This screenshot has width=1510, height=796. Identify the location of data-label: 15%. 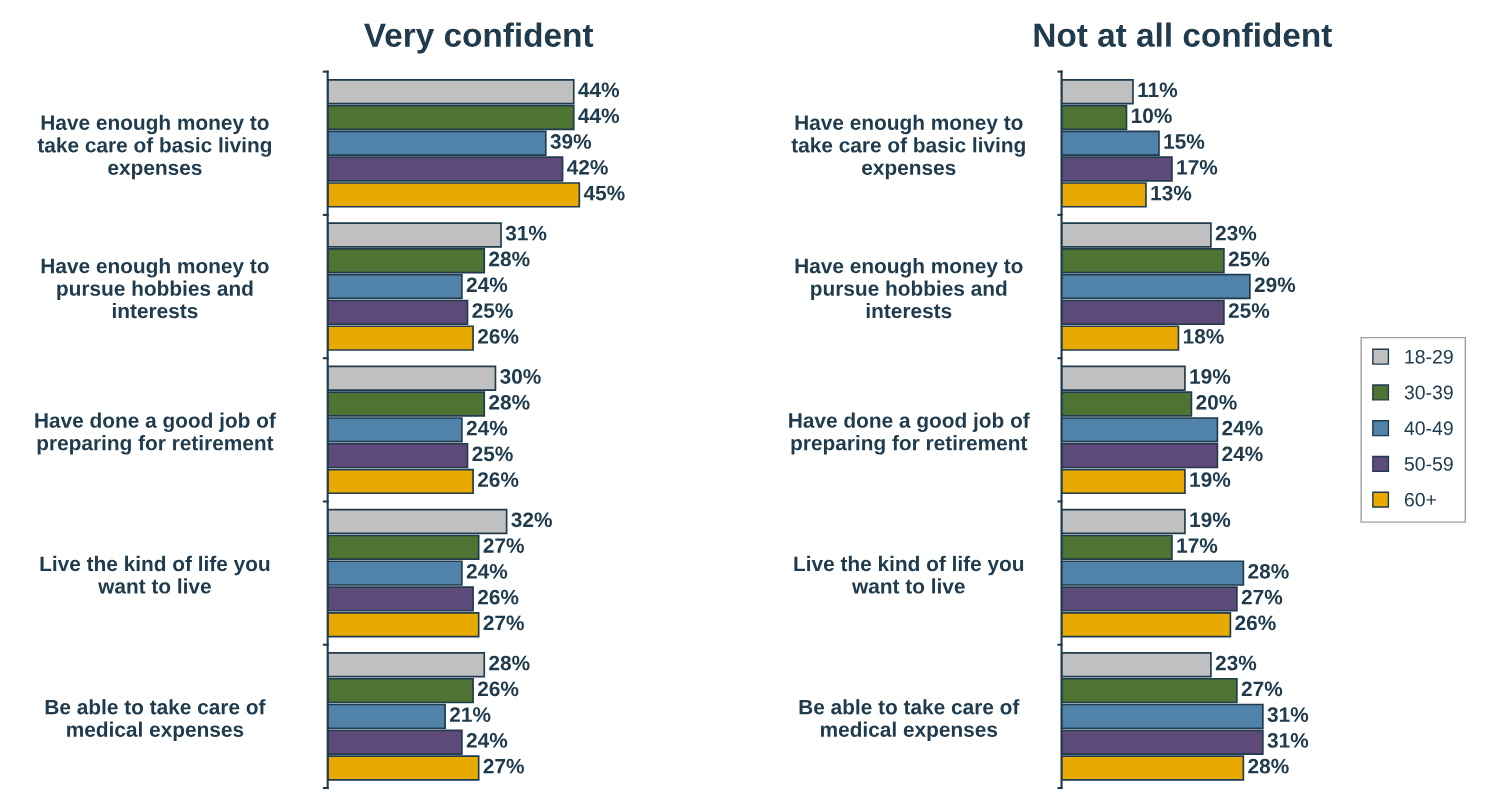
(1184, 141).